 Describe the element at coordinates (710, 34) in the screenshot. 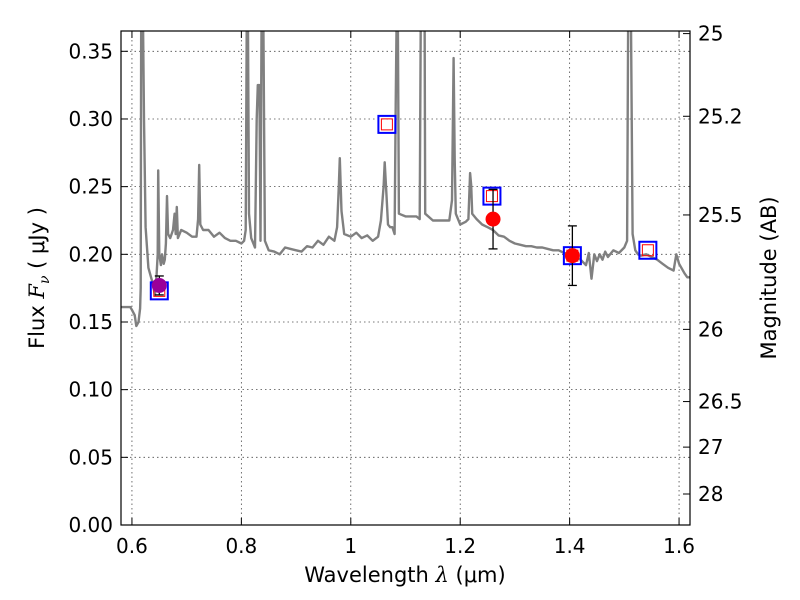

I see `y2-tick-label: 25` at that location.